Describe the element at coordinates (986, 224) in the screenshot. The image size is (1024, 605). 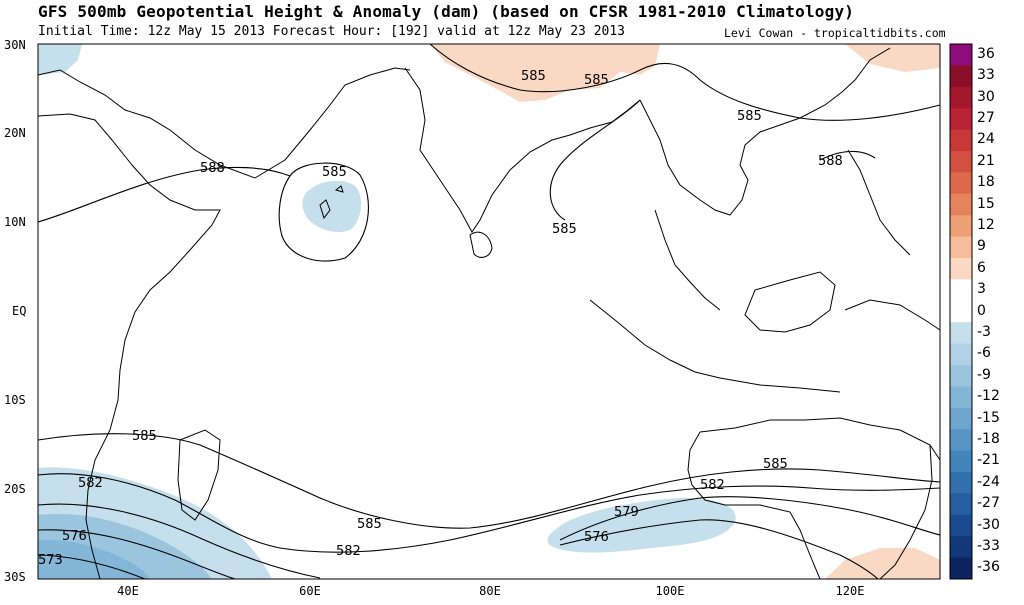
I see `colorbar-label: 12` at that location.